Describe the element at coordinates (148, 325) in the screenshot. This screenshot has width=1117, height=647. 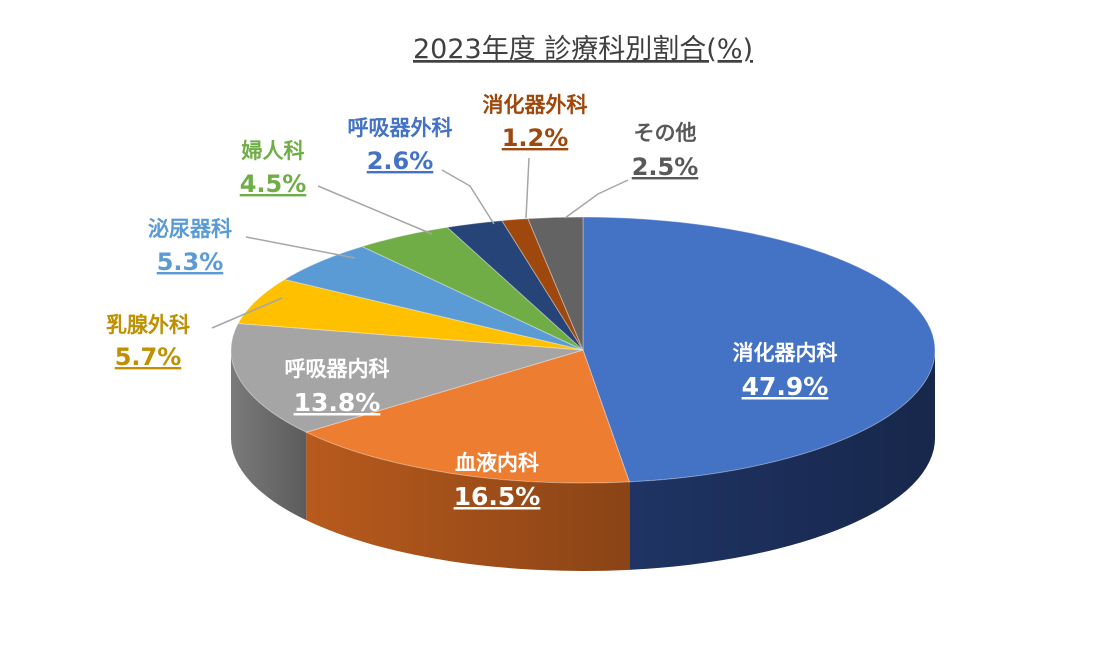
I see `slice-label-name-3: 乳腺外科` at that location.